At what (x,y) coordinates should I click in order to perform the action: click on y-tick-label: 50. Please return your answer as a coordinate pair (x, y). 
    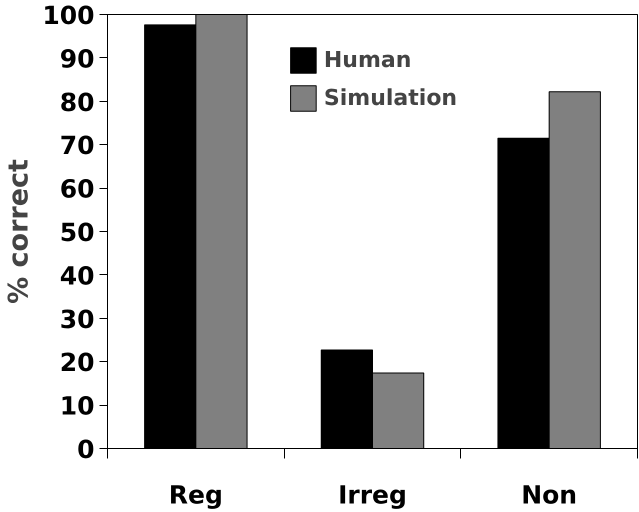
    Looking at the image, I should click on (77, 232).